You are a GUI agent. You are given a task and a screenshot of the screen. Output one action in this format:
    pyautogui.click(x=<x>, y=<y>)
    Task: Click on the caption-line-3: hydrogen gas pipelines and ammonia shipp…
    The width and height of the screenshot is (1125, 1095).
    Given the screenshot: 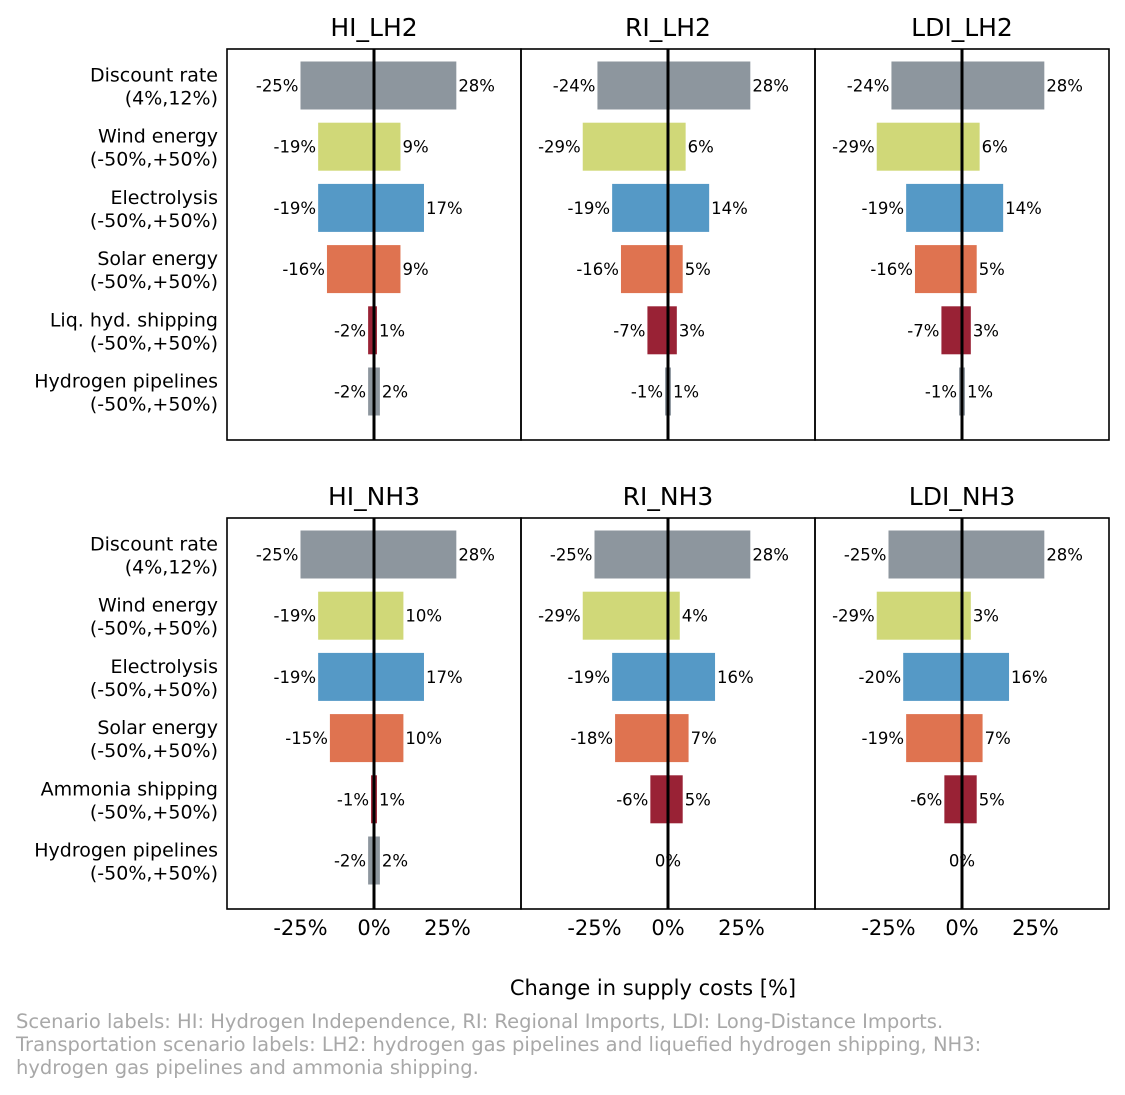 What is the action you would take?
    pyautogui.click(x=247, y=1067)
    